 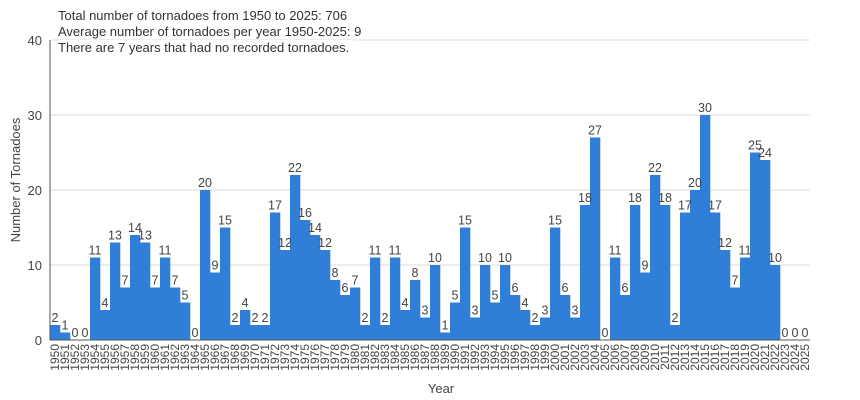 I want to click on x-tick-label-2016: 2016, so click(x=715, y=357).